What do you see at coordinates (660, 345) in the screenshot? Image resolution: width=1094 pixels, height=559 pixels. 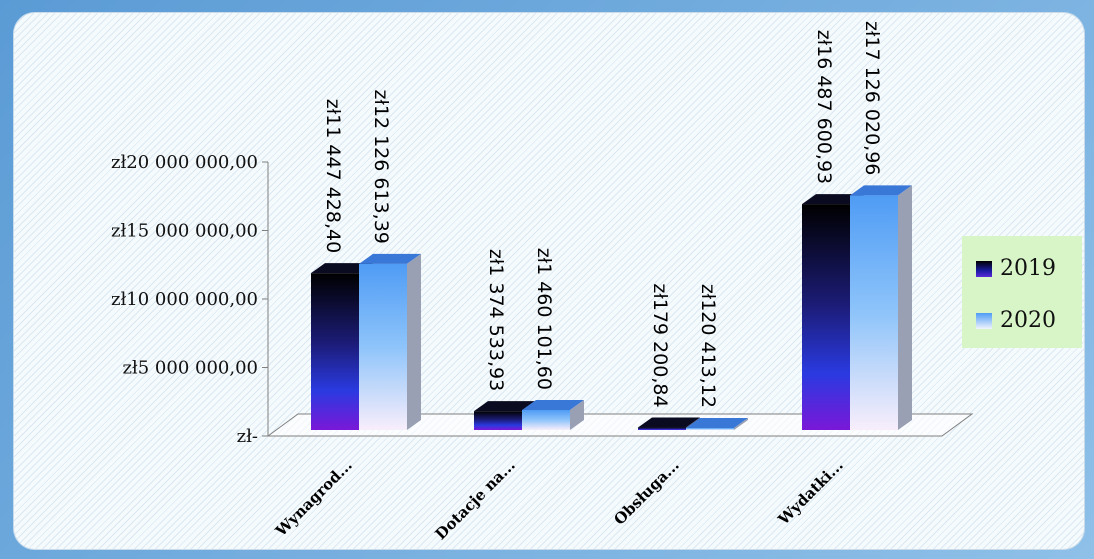 I see `data-label-2019-2: zł179 200,84` at bounding box center [660, 345].